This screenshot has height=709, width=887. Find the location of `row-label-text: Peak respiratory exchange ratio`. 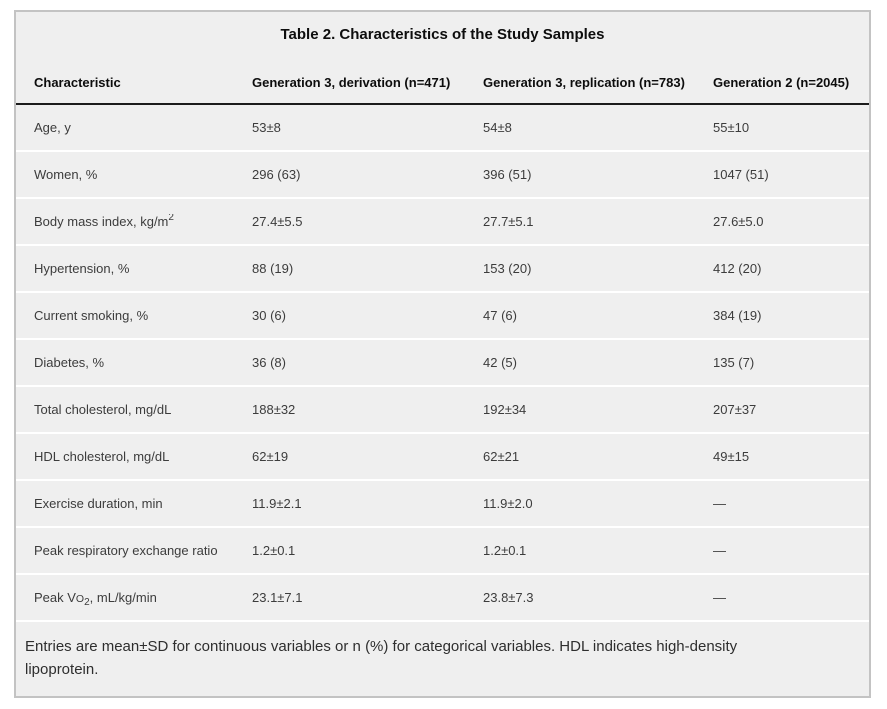

row-label-text: Peak respiratory exchange ratio is located at coordinates (126, 550).